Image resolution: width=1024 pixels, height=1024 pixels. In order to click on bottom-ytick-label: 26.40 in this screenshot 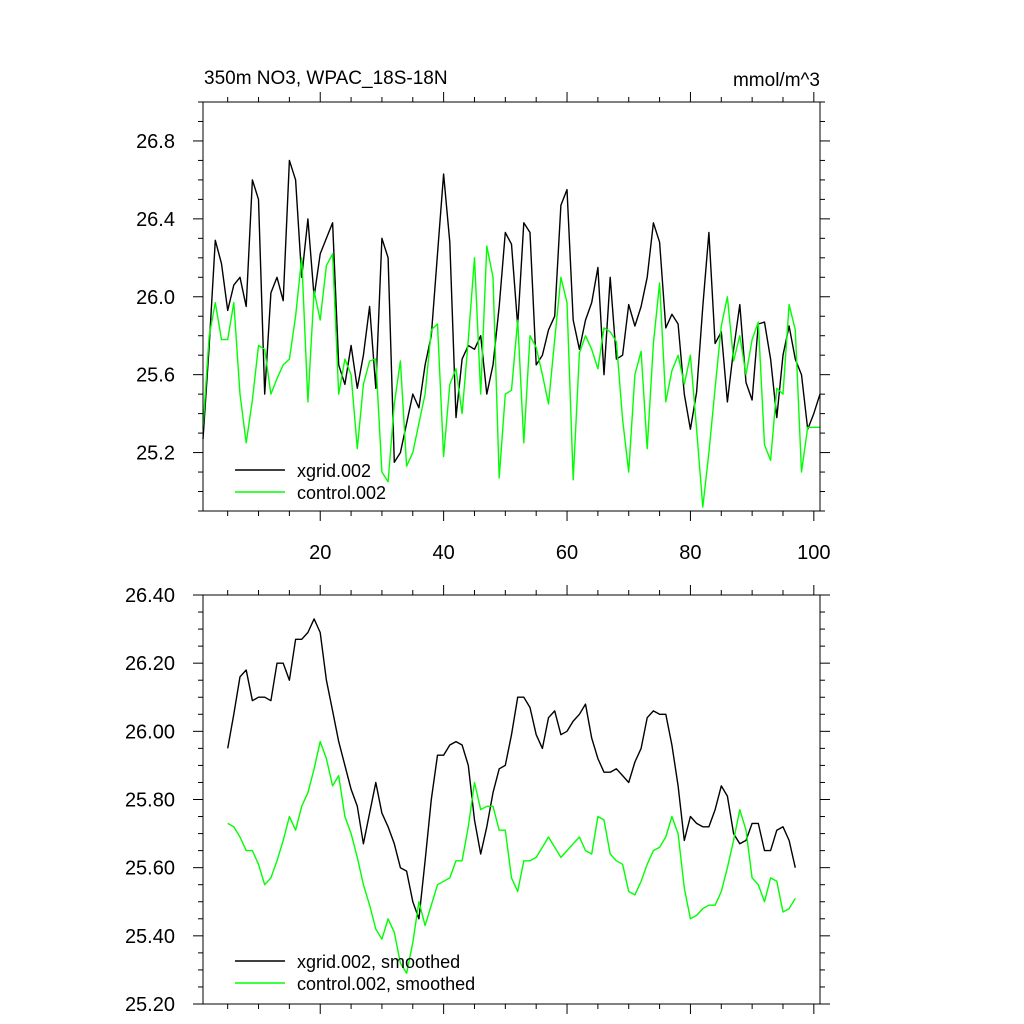, I will do `click(150, 596)`.